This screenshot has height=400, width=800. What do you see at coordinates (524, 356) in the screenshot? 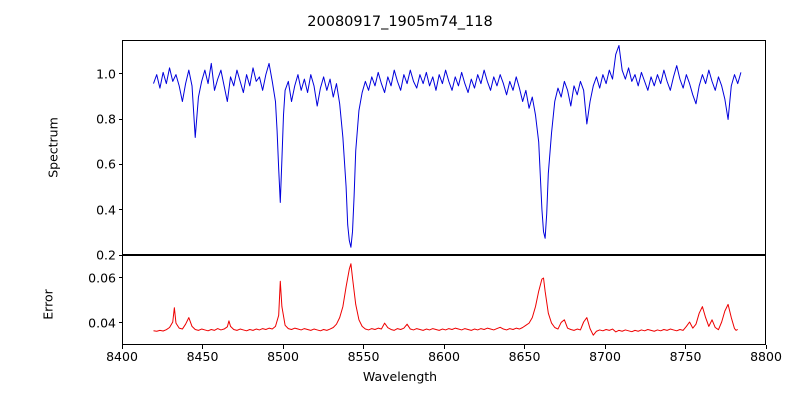
I see `x-tick-label-8650: 8650` at bounding box center [524, 356].